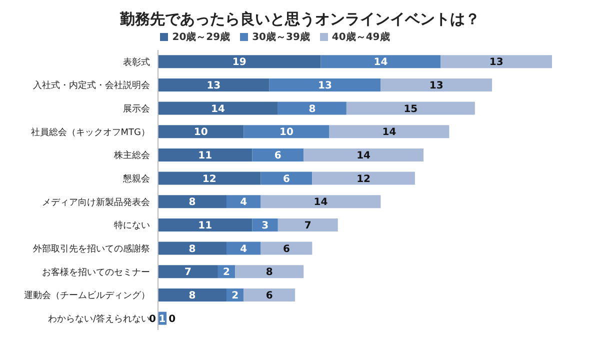 This screenshot has width=600, height=341. Describe the element at coordinates (281, 37) in the screenshot. I see `legend-label: 30歳～39歳` at that location.